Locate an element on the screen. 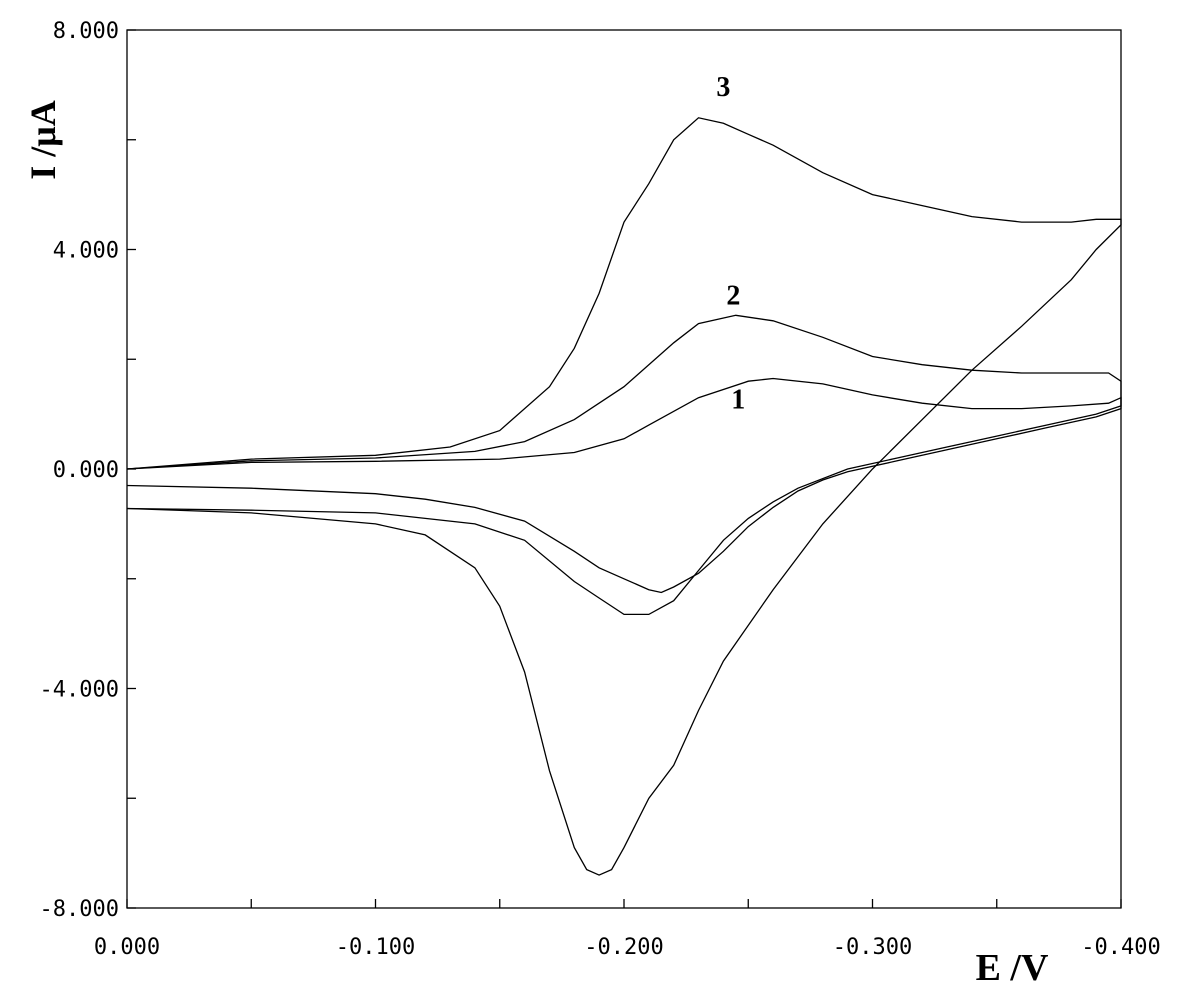 This screenshot has height=1000, width=1184. y-tick-label: 8.000 is located at coordinates (86, 31).